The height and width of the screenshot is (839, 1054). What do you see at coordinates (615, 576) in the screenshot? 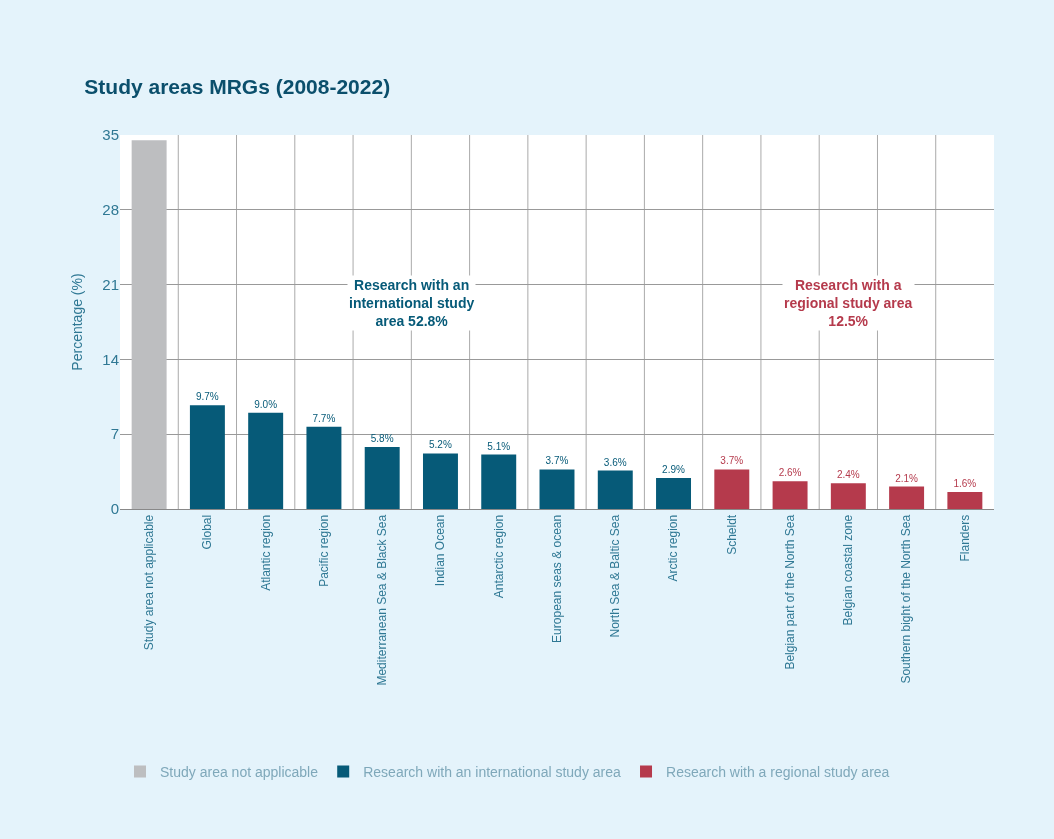
I see `x-tick-label: North Sea & Baltic Sea` at bounding box center [615, 576].